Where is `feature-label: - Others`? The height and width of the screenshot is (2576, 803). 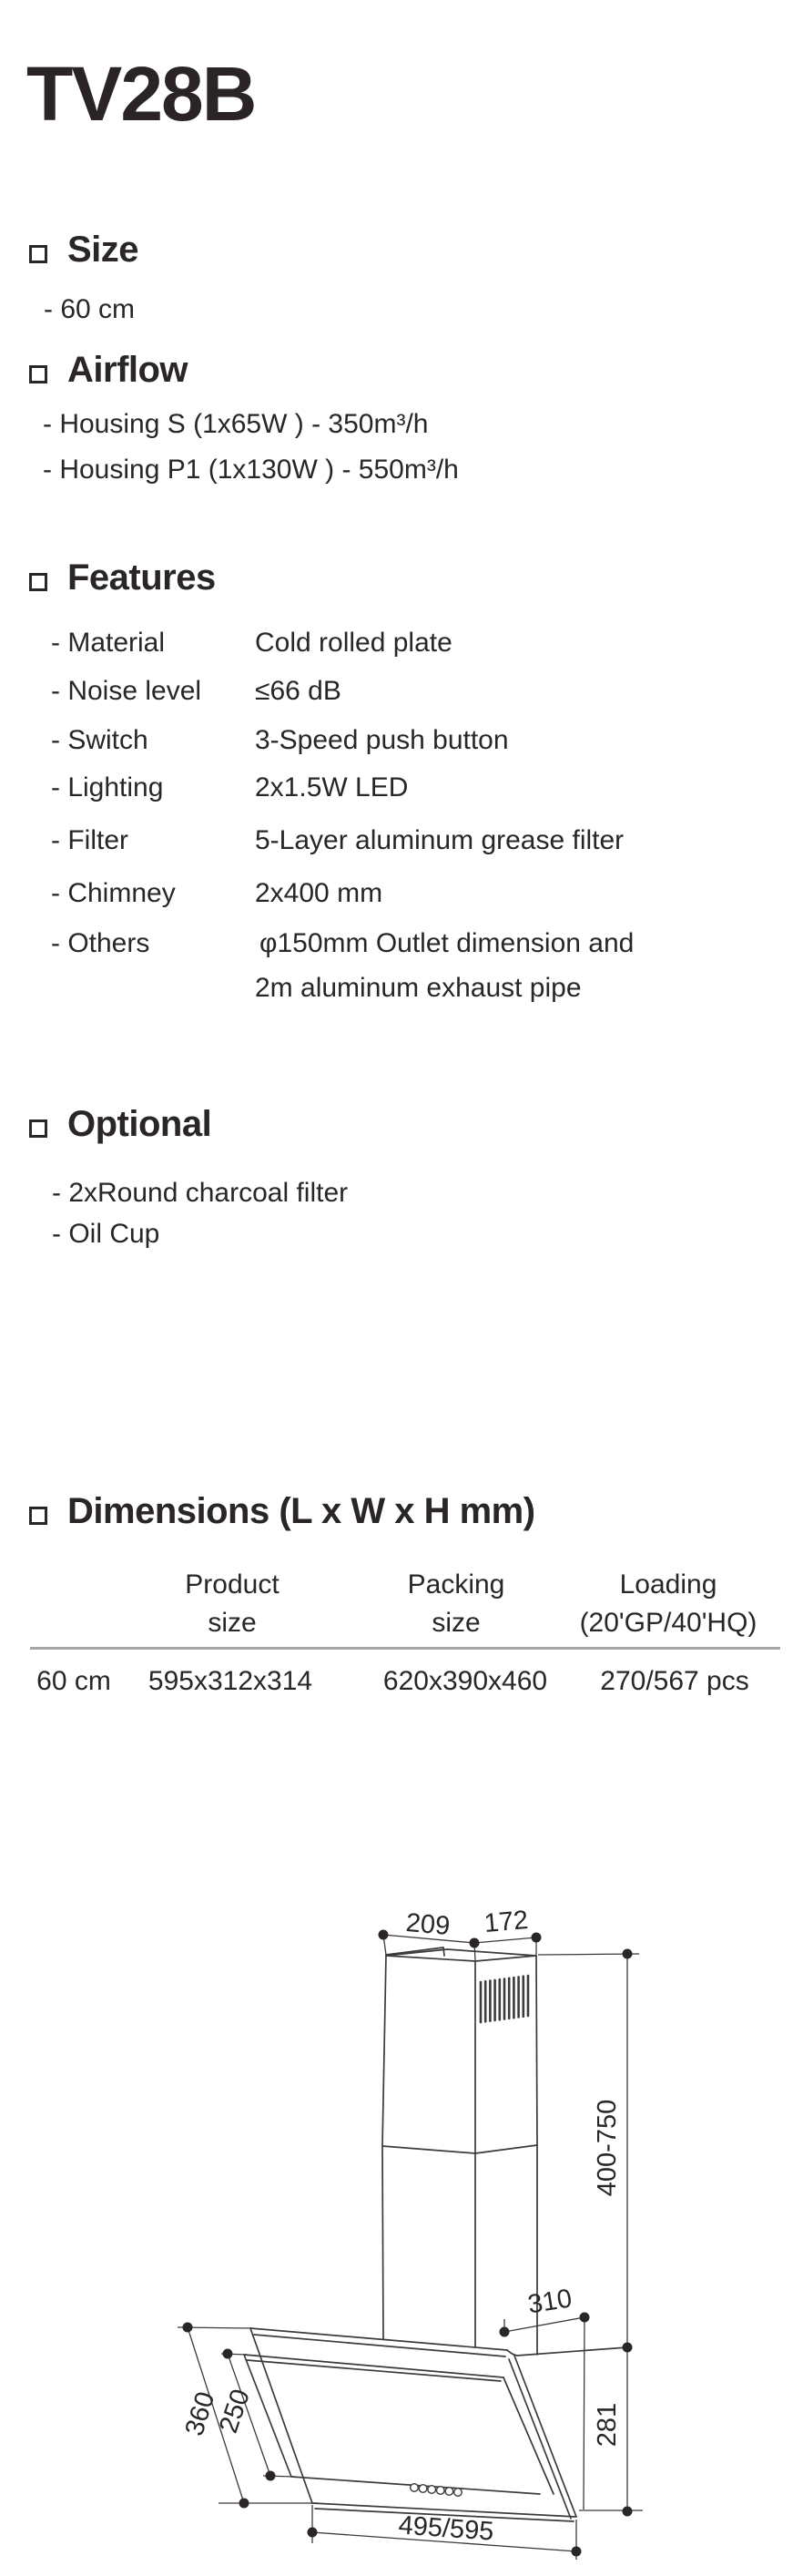 feature-label: - Others is located at coordinates (100, 943).